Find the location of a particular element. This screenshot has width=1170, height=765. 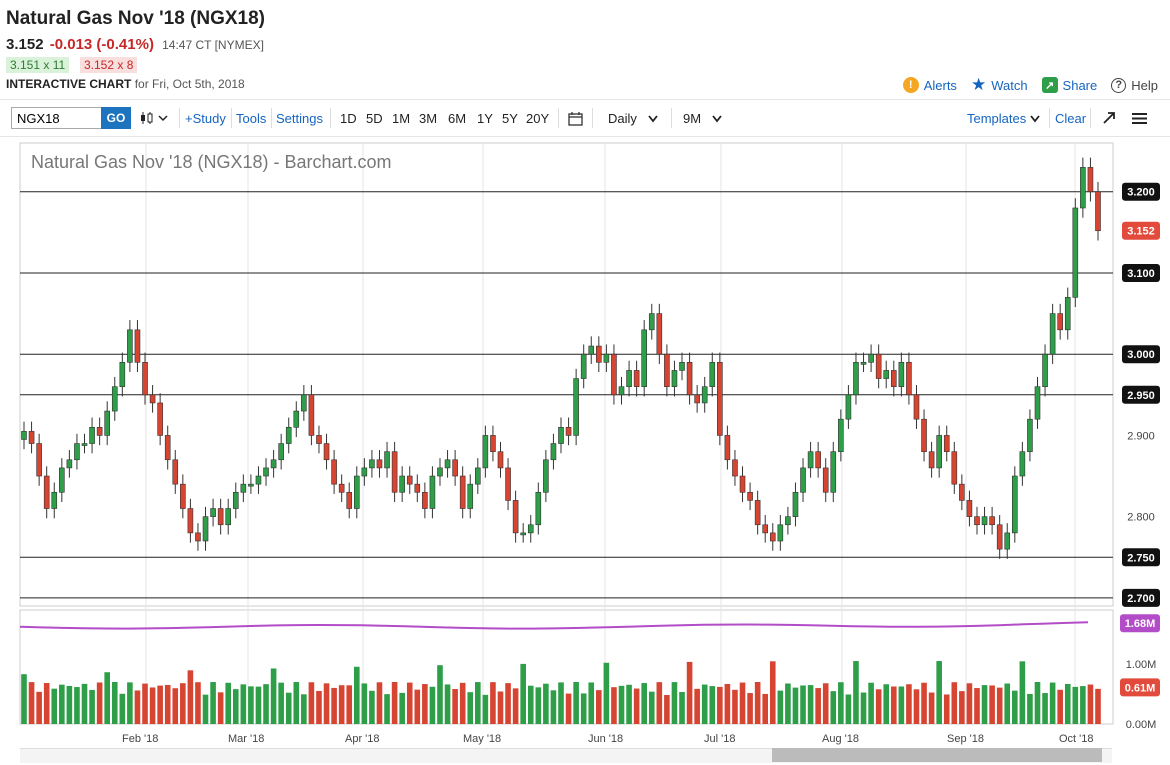

quote-time: 14:47 CT [NYMEX] is located at coordinates (213, 45).